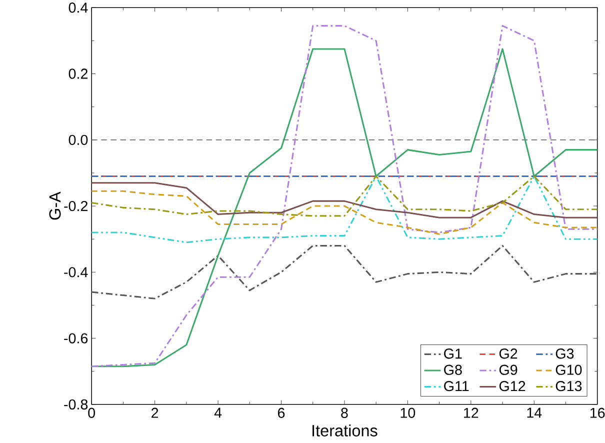 This screenshot has height=443, width=605. What do you see at coordinates (76, 338) in the screenshot?
I see `y-tick-label: -0.6` at bounding box center [76, 338].